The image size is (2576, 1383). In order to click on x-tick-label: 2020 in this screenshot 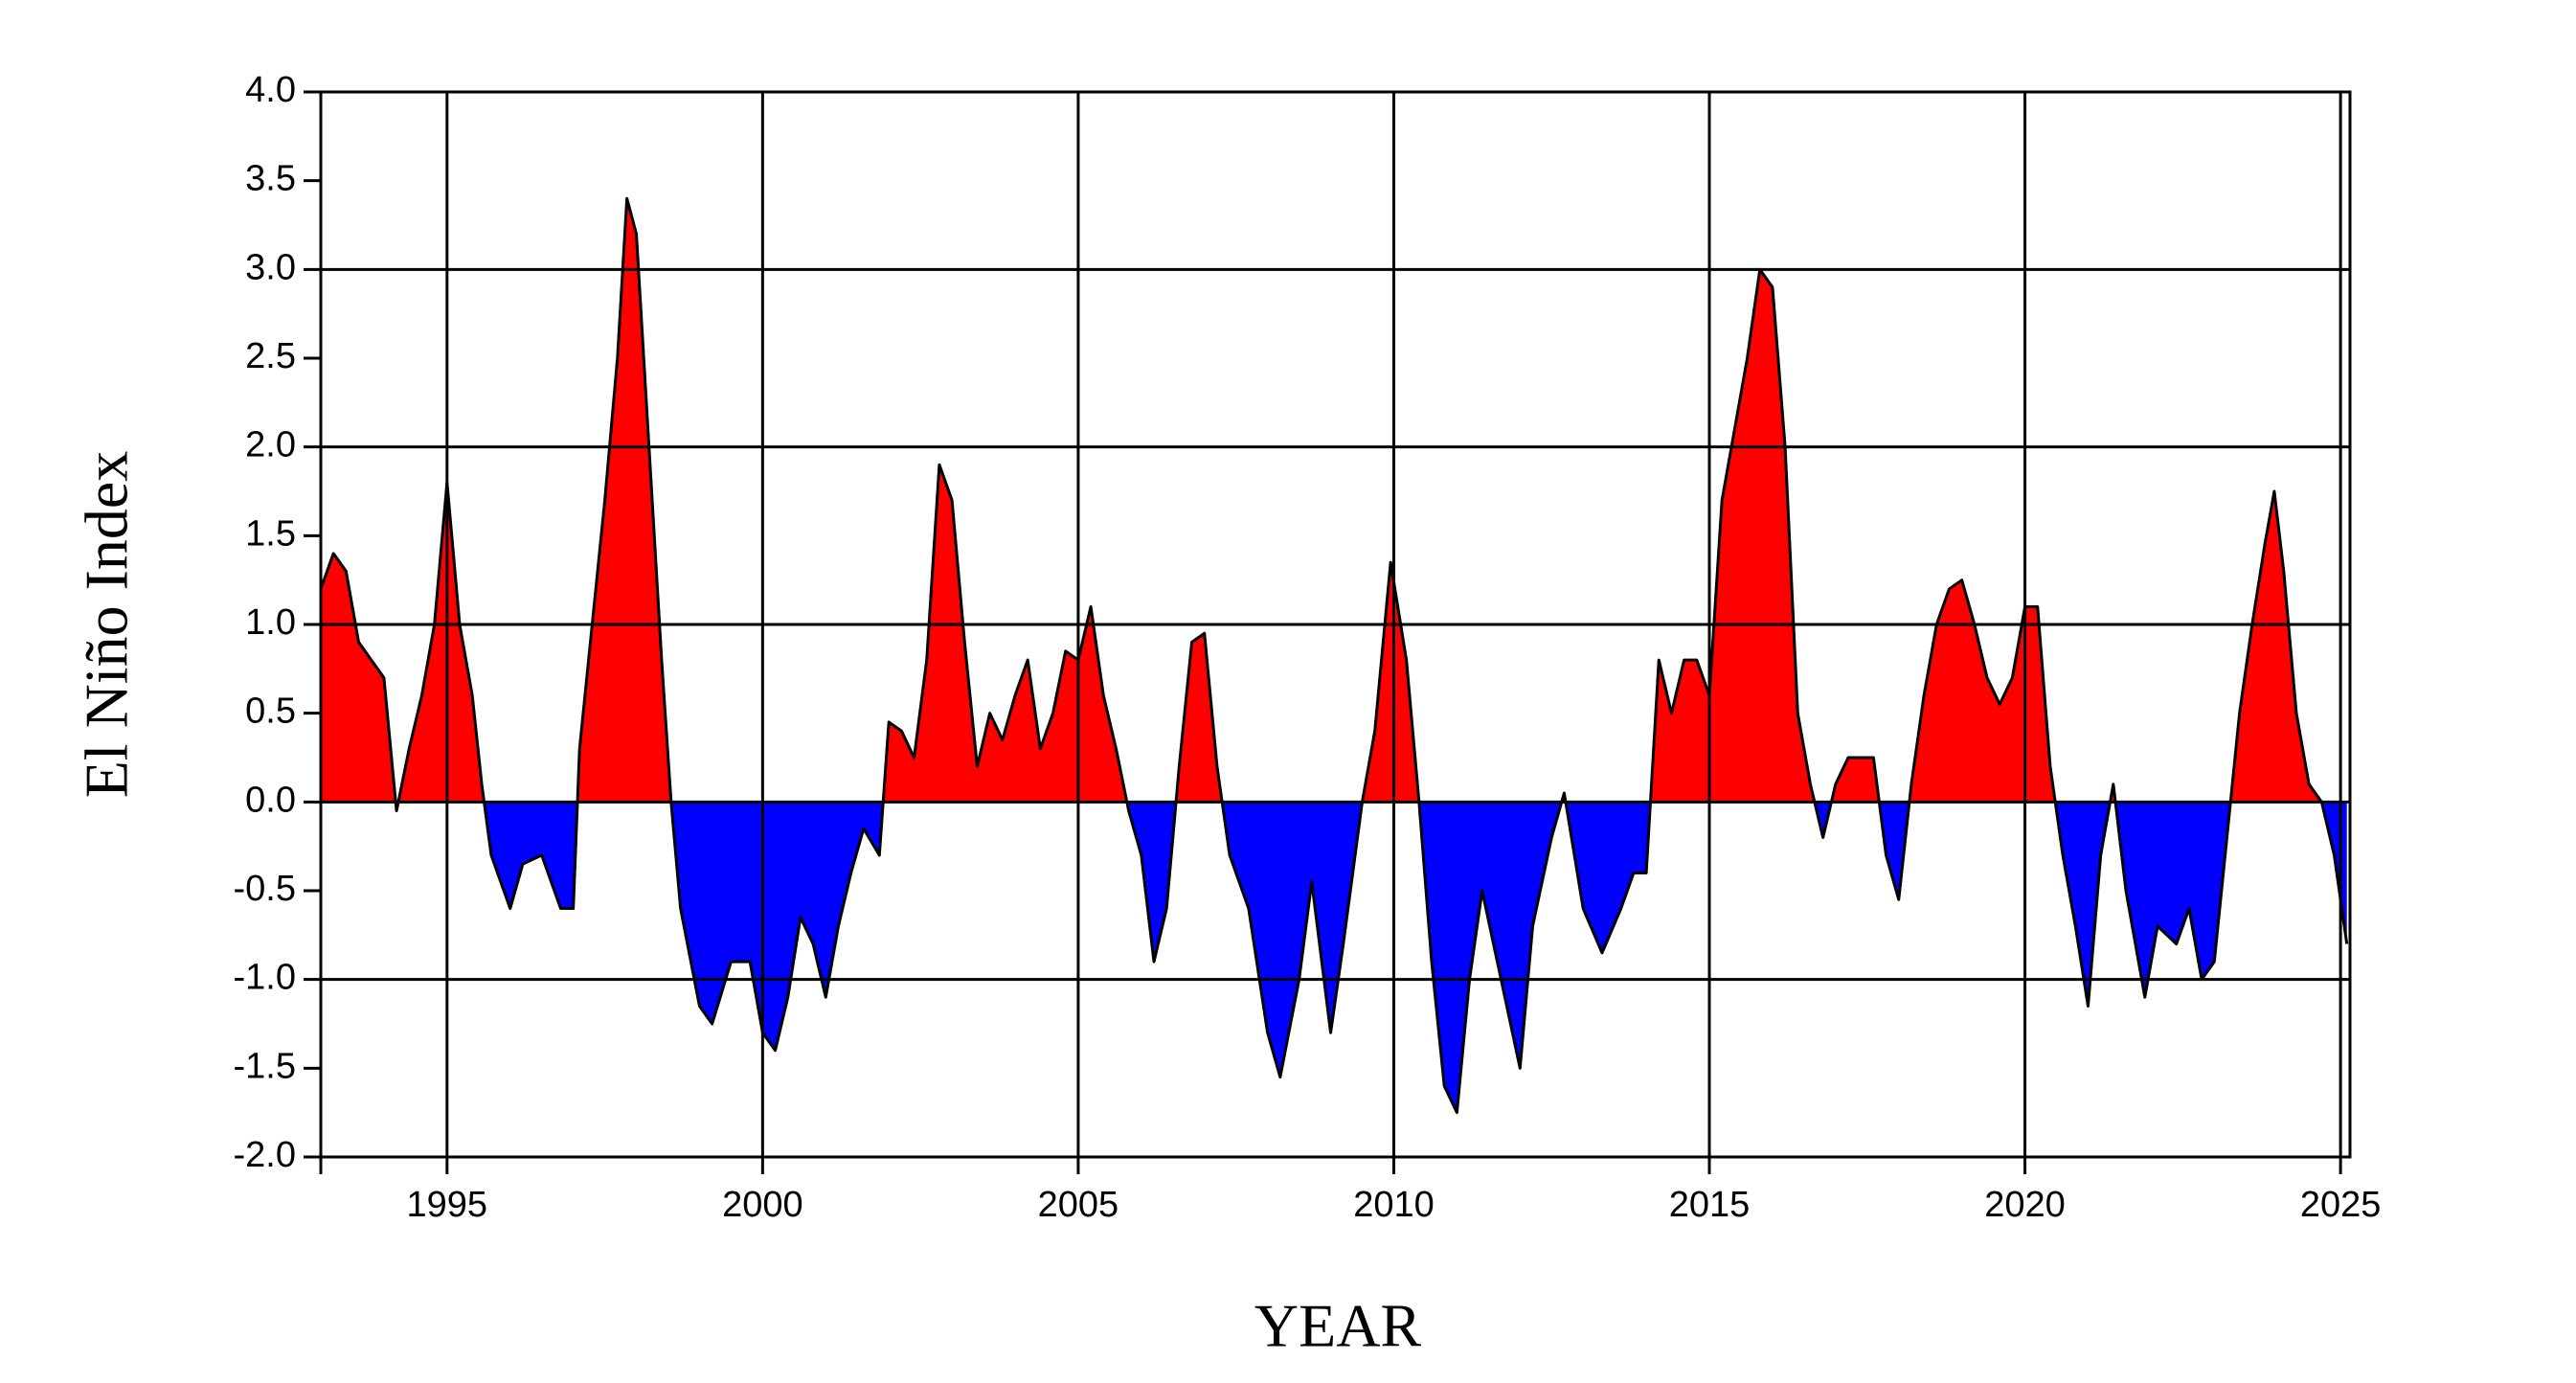, I will do `click(2025, 1205)`.